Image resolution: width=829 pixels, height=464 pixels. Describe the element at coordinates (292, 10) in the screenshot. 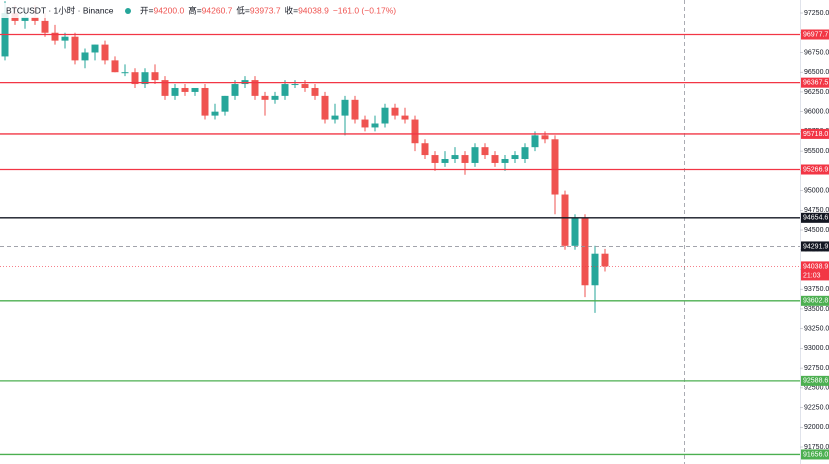

I see `ohlc-label: 收=` at that location.